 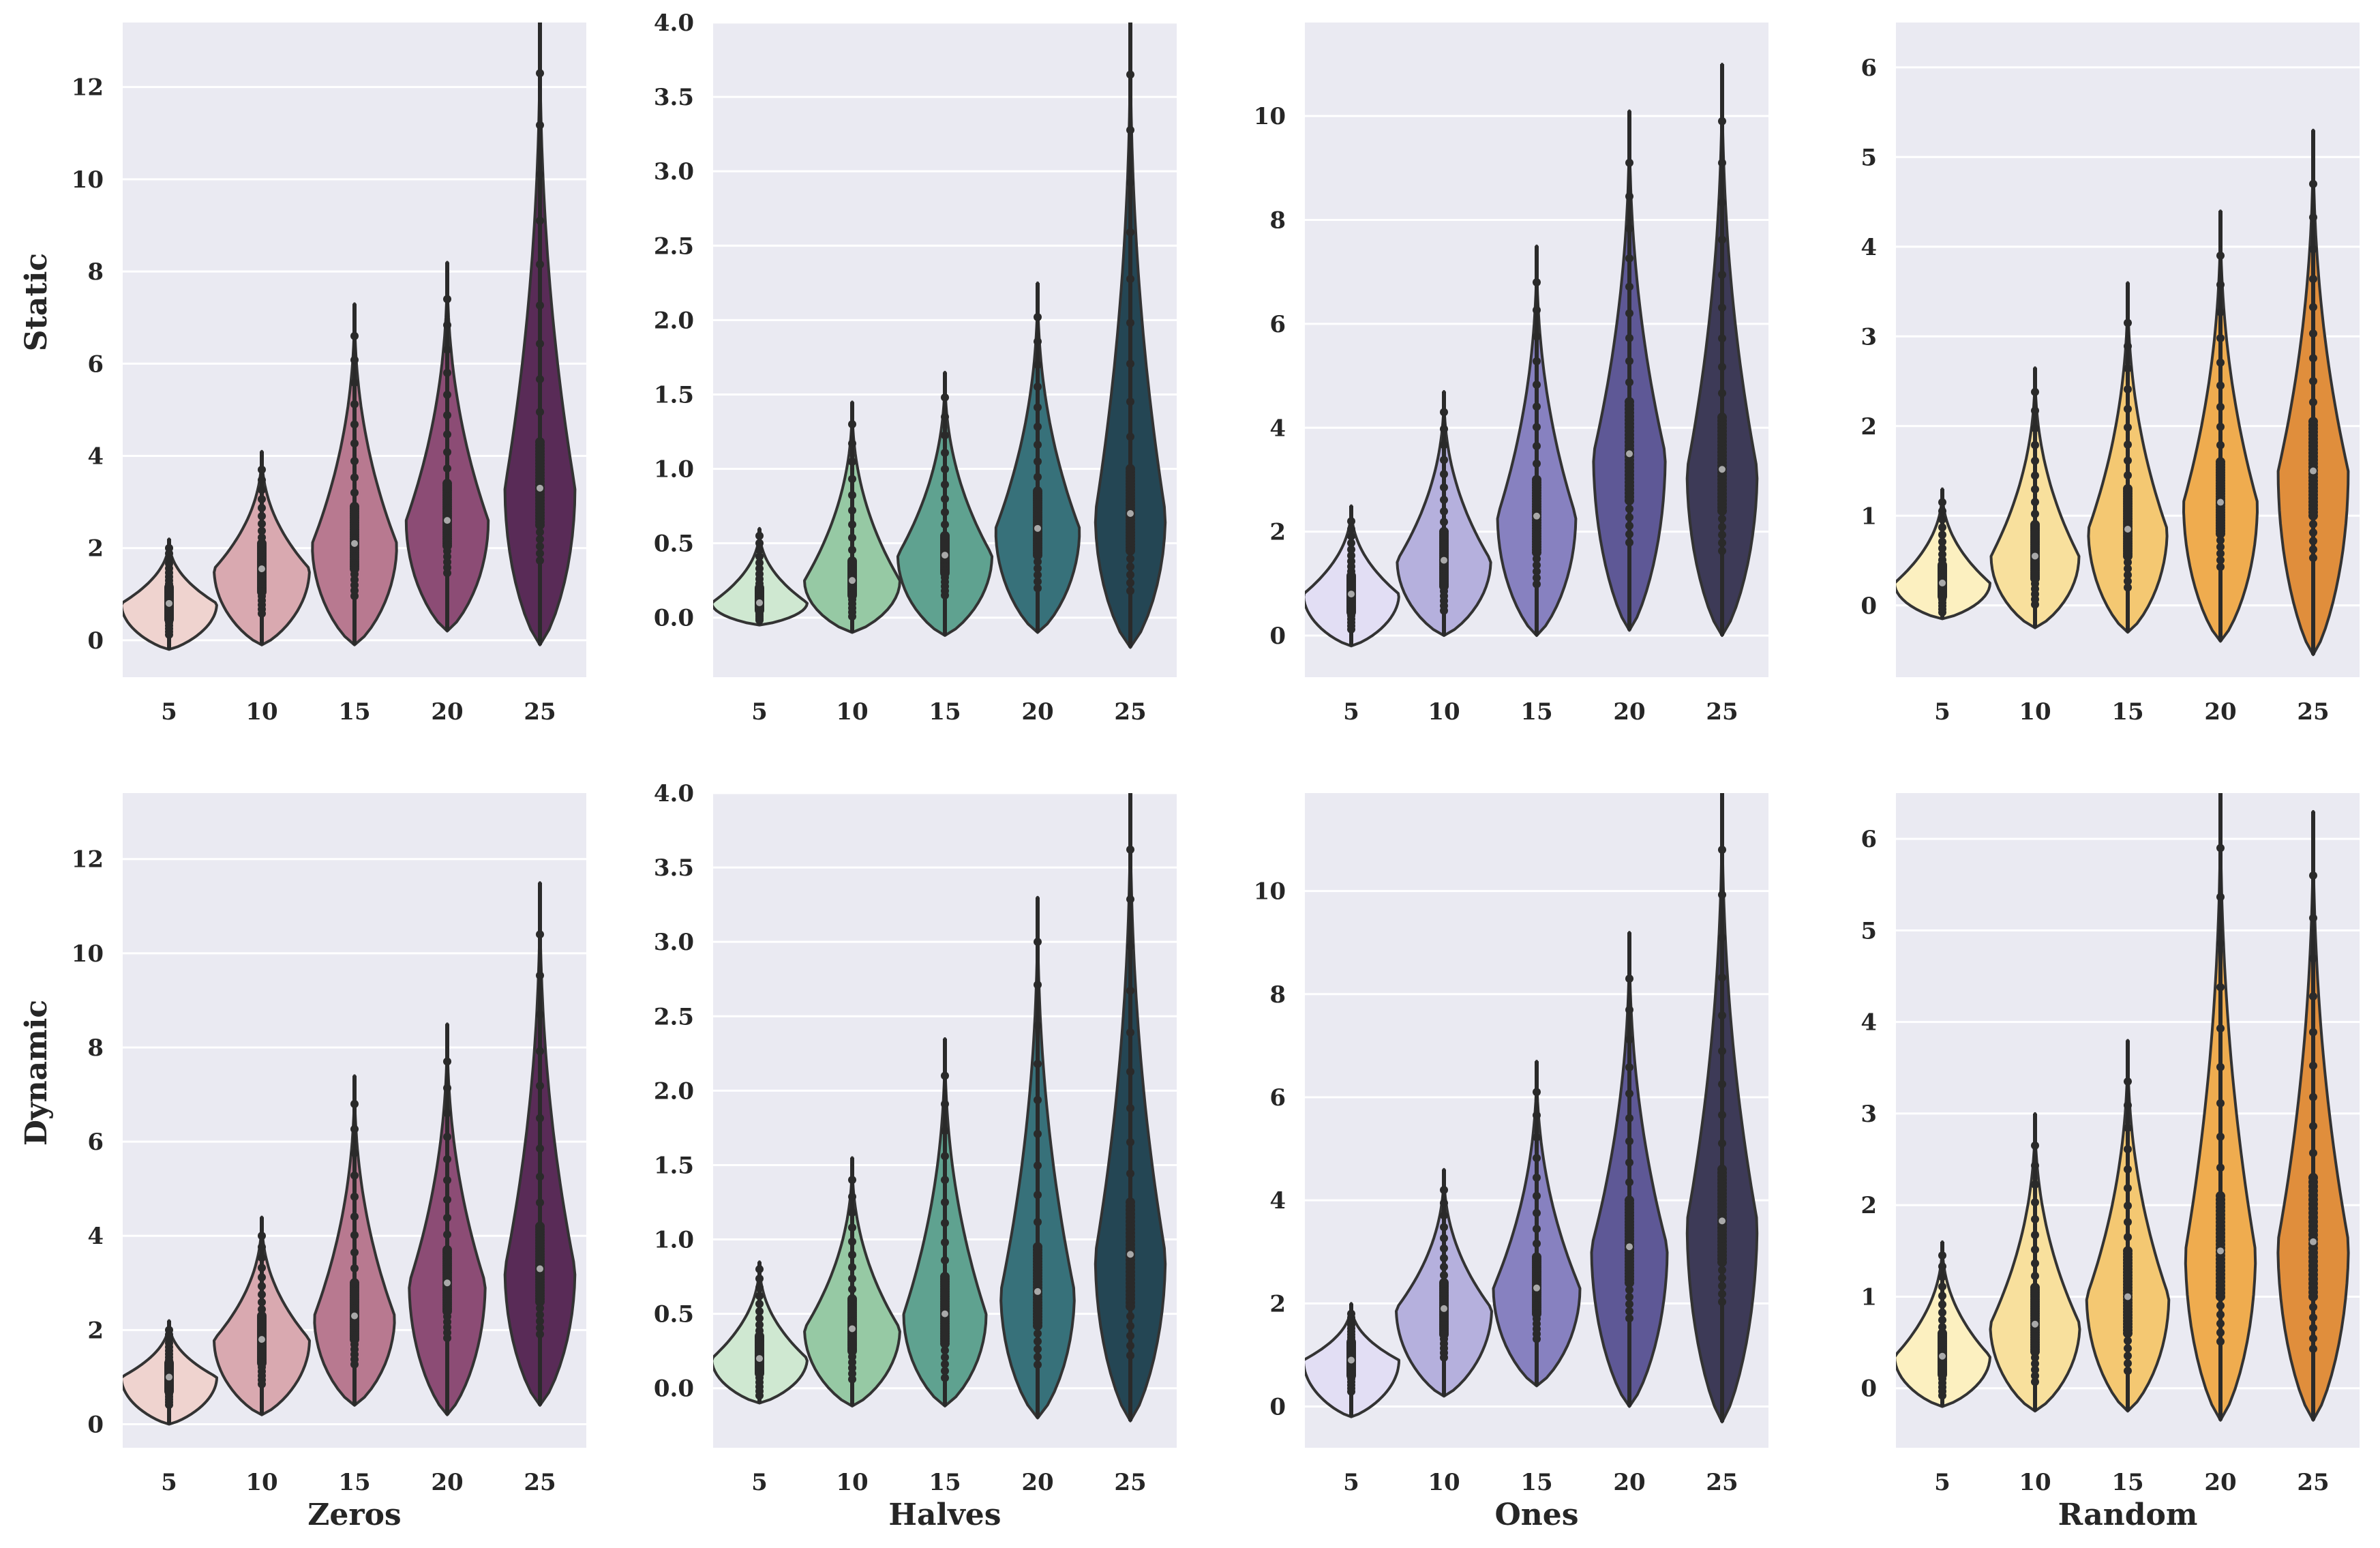 I want to click on x-tick-label: 10, so click(x=2035, y=712).